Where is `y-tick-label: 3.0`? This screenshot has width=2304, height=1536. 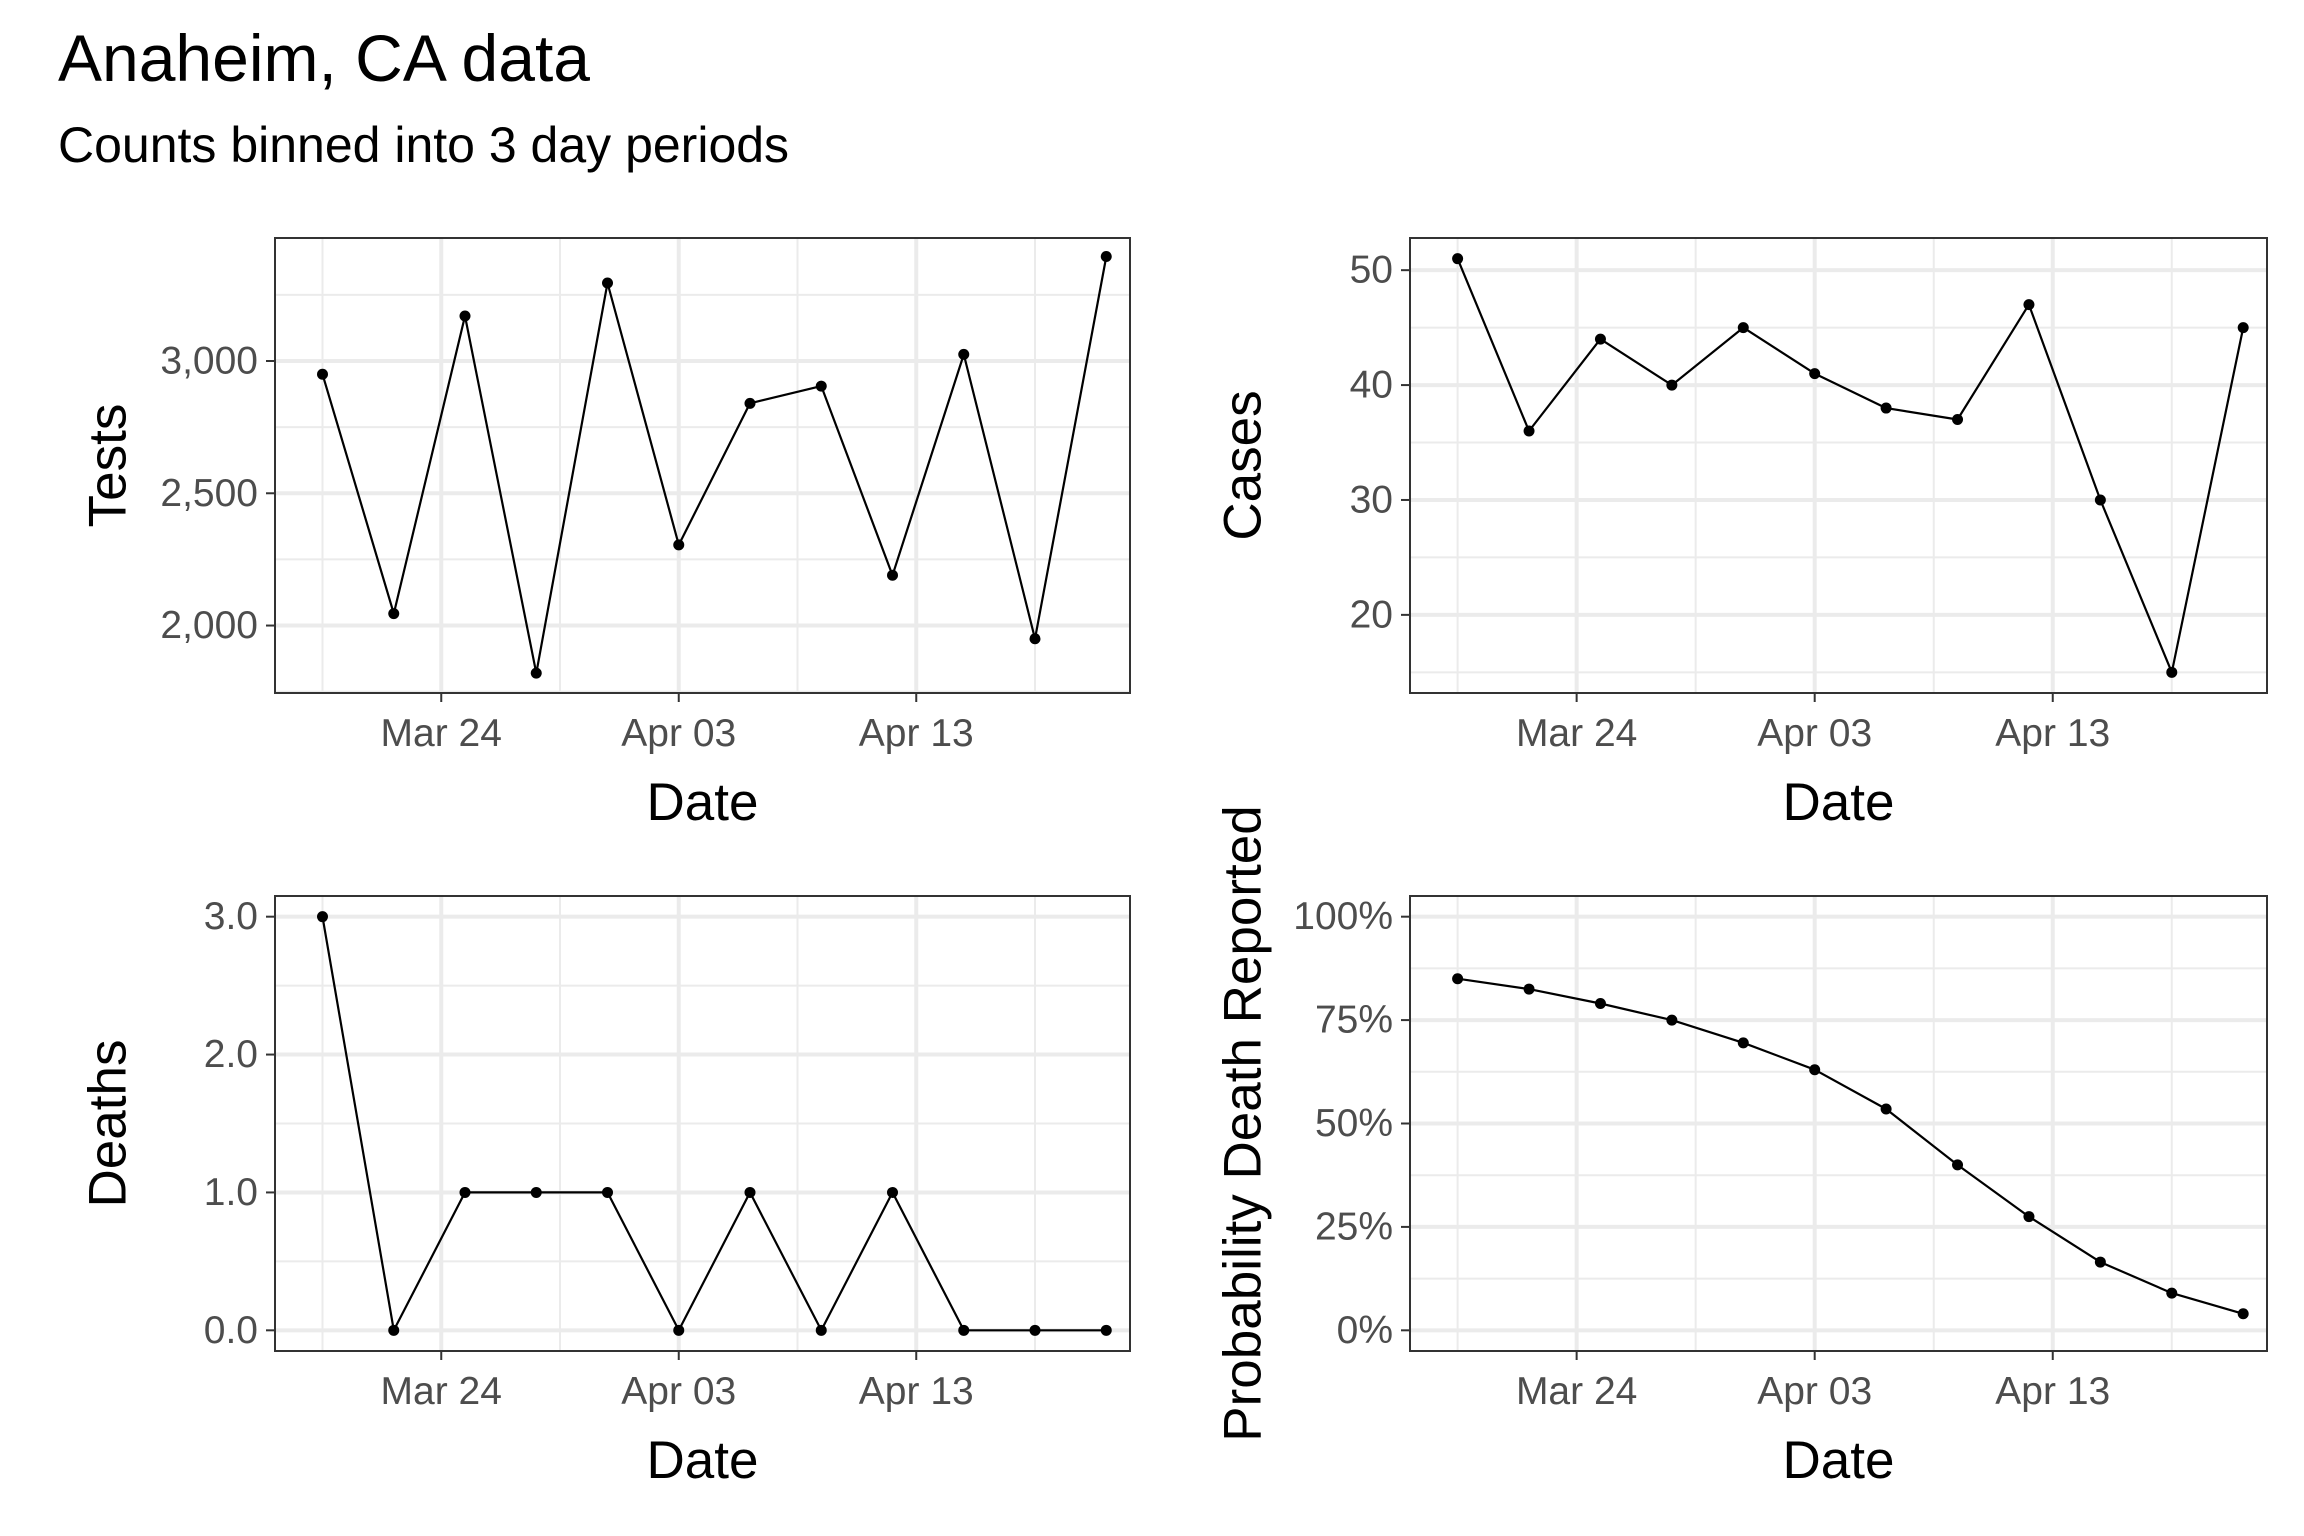 y-tick-label: 3.0 is located at coordinates (231, 916).